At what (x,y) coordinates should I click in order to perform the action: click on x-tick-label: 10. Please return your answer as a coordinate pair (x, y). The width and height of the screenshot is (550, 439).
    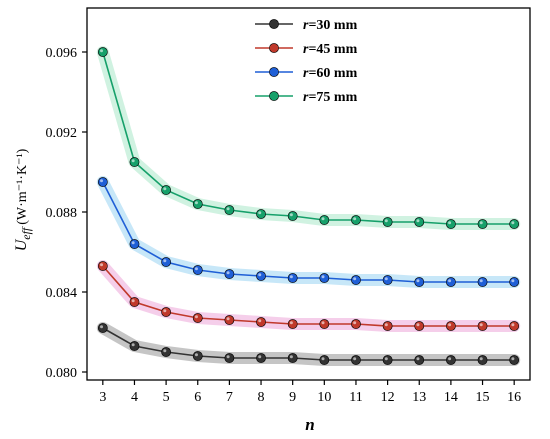
    Looking at the image, I should click on (324, 397).